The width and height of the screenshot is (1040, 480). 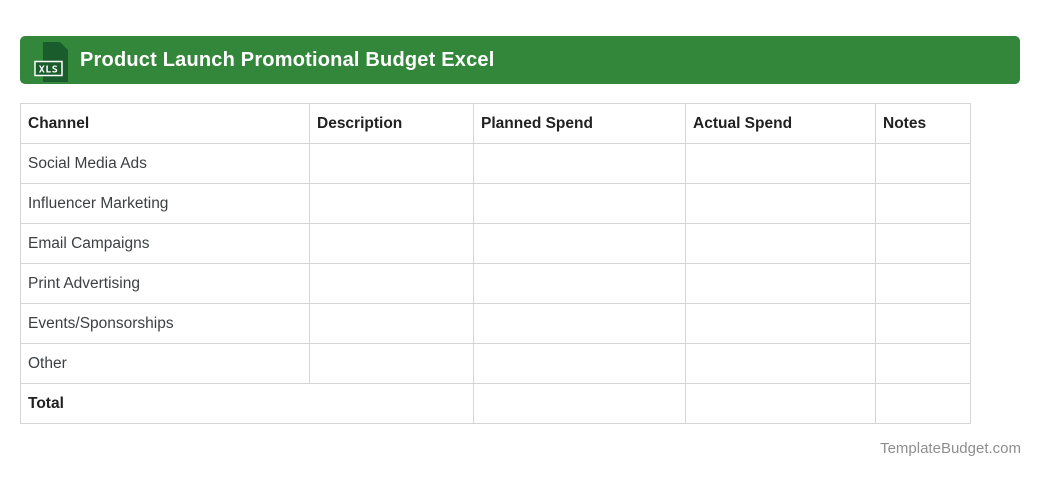 I want to click on channel-label: Social Media Ads, so click(x=165, y=163).